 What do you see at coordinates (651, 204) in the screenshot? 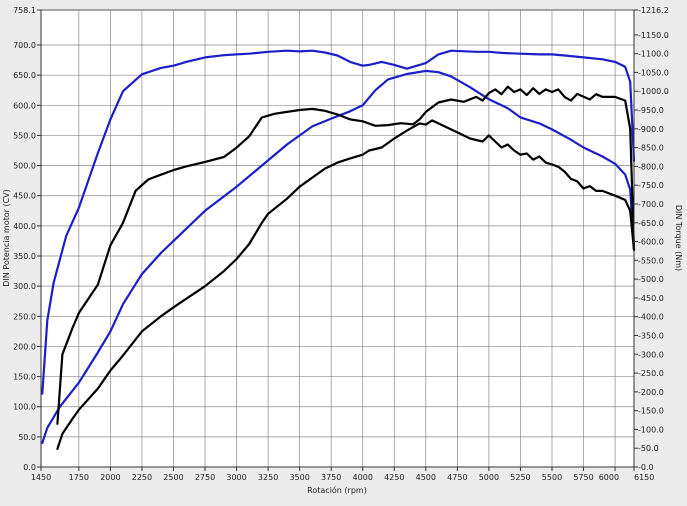
I see `y-right-tick-label: -700.0` at bounding box center [651, 204].